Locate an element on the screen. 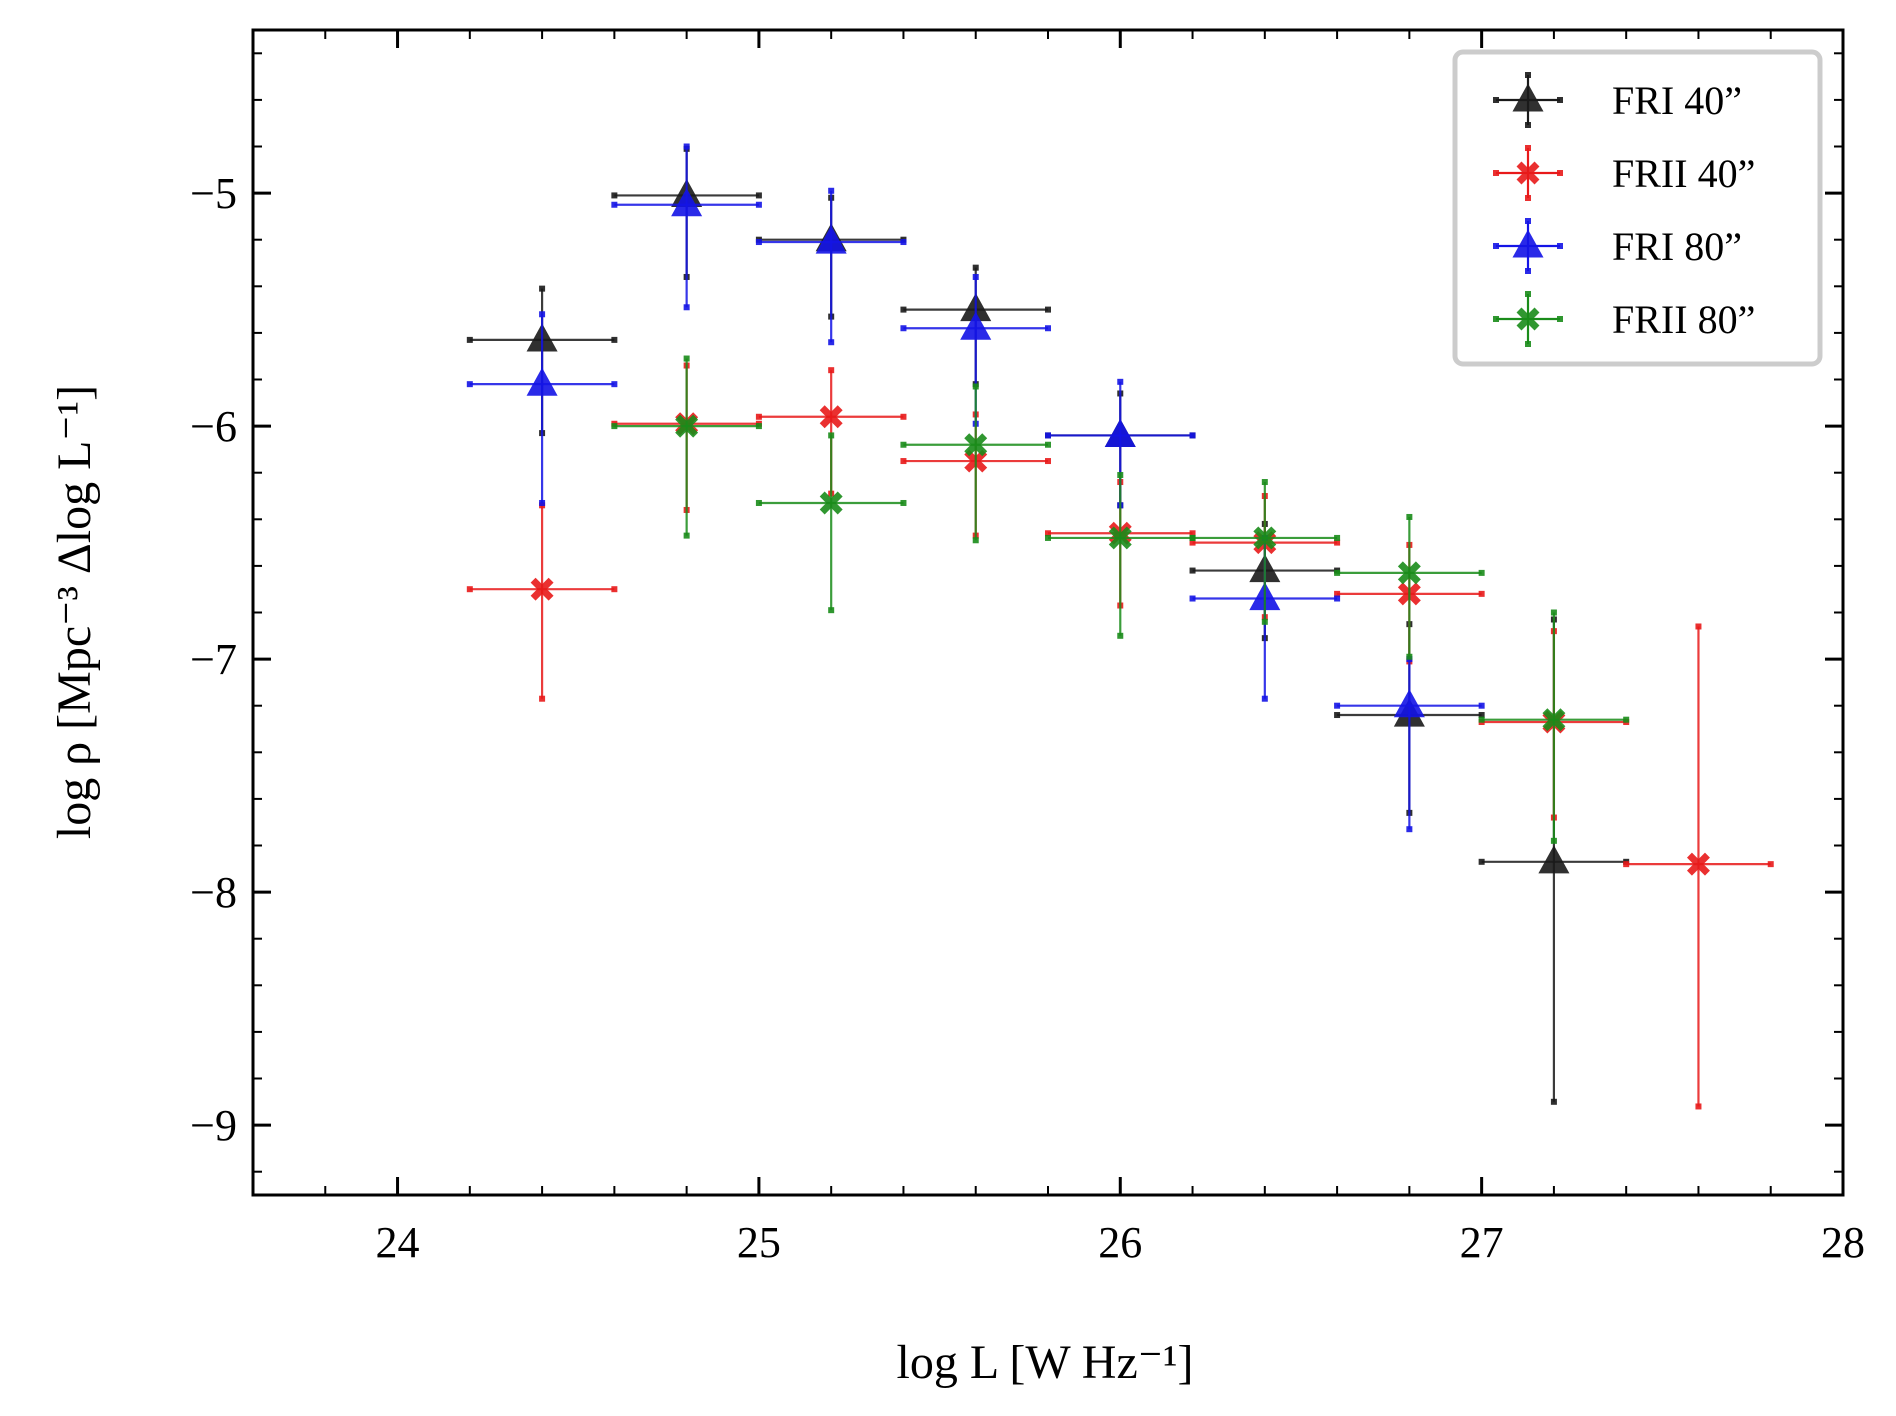 Image resolution: width=1896 pixels, height=1416 pixels. legend-entry: FRII 40” is located at coordinates (1624, 173).